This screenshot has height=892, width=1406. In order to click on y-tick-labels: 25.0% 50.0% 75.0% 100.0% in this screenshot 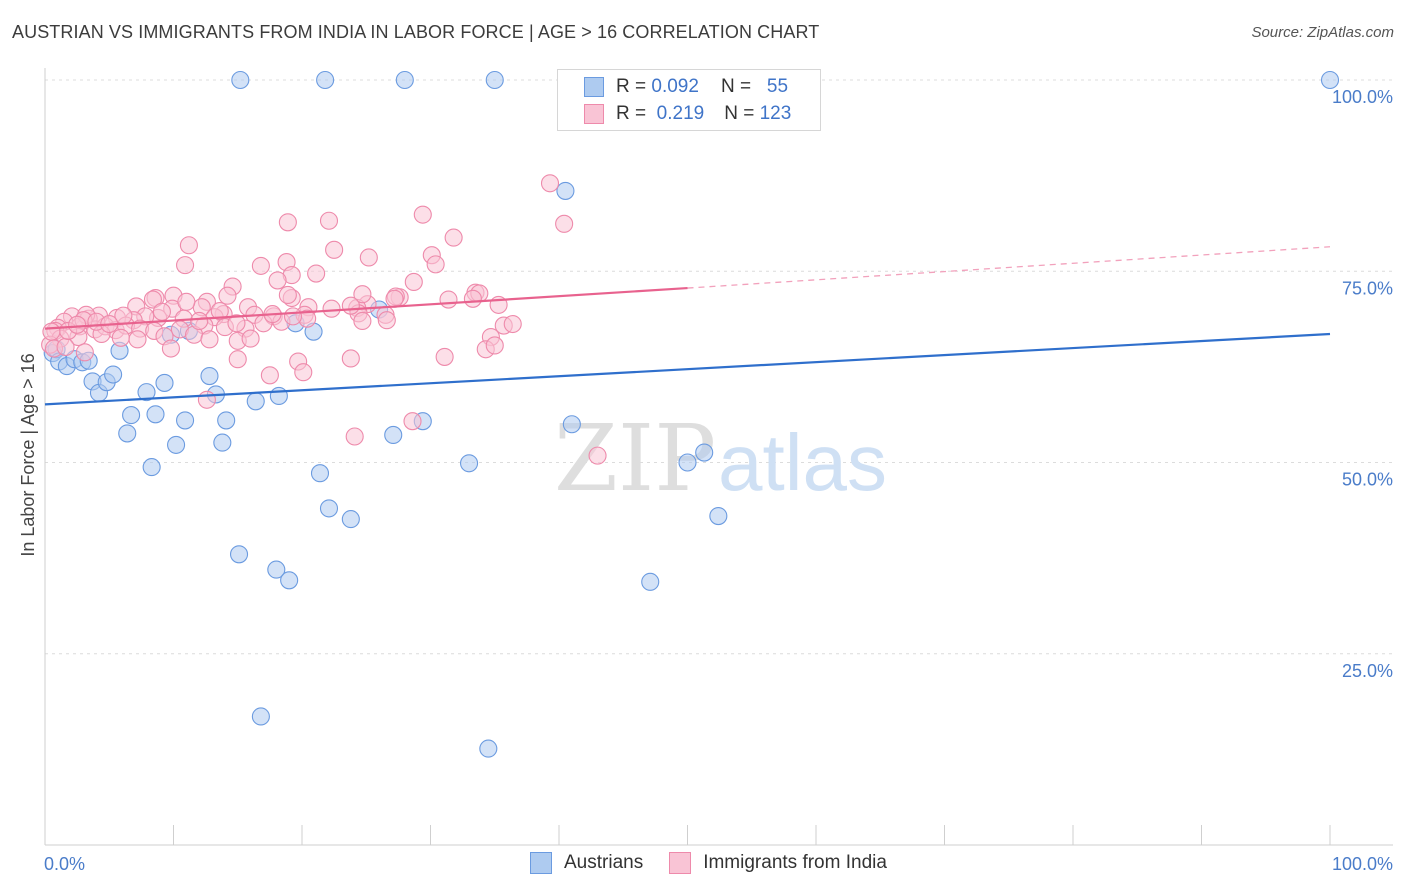, I will do `click(1362, 384)`.